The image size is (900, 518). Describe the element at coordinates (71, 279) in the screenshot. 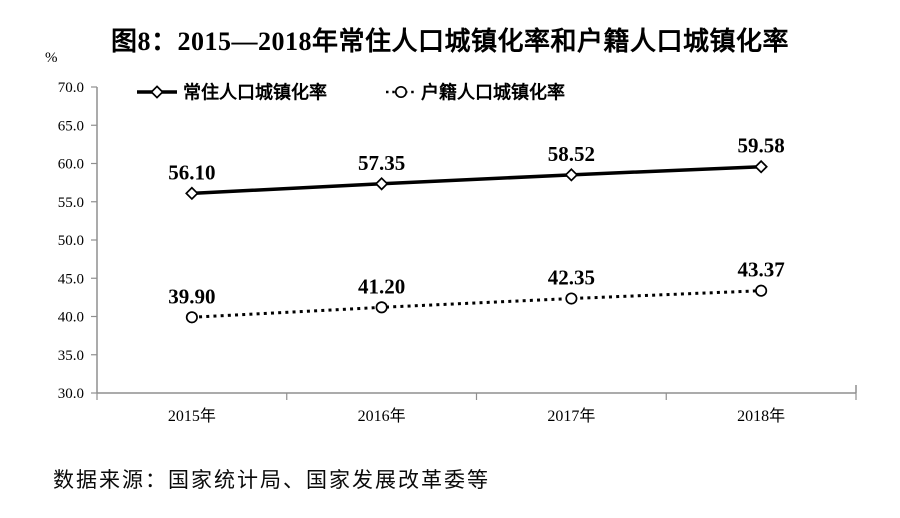

I see `y-tick-label: 45.0` at that location.